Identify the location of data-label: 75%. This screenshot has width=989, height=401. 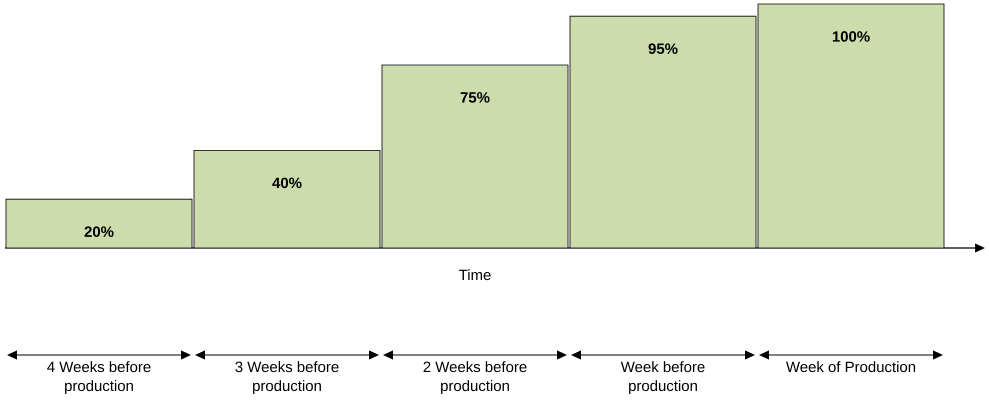
(475, 97).